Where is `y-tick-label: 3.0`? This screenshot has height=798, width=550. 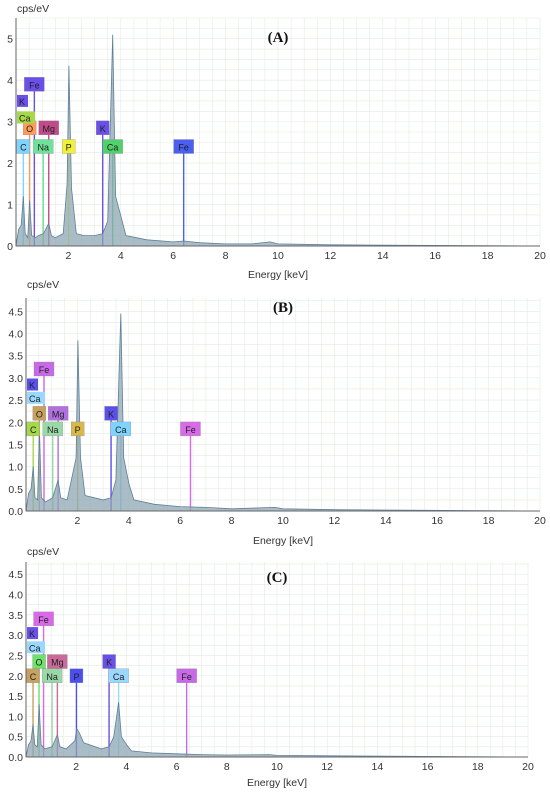
y-tick-label: 3.0 is located at coordinates (15, 636).